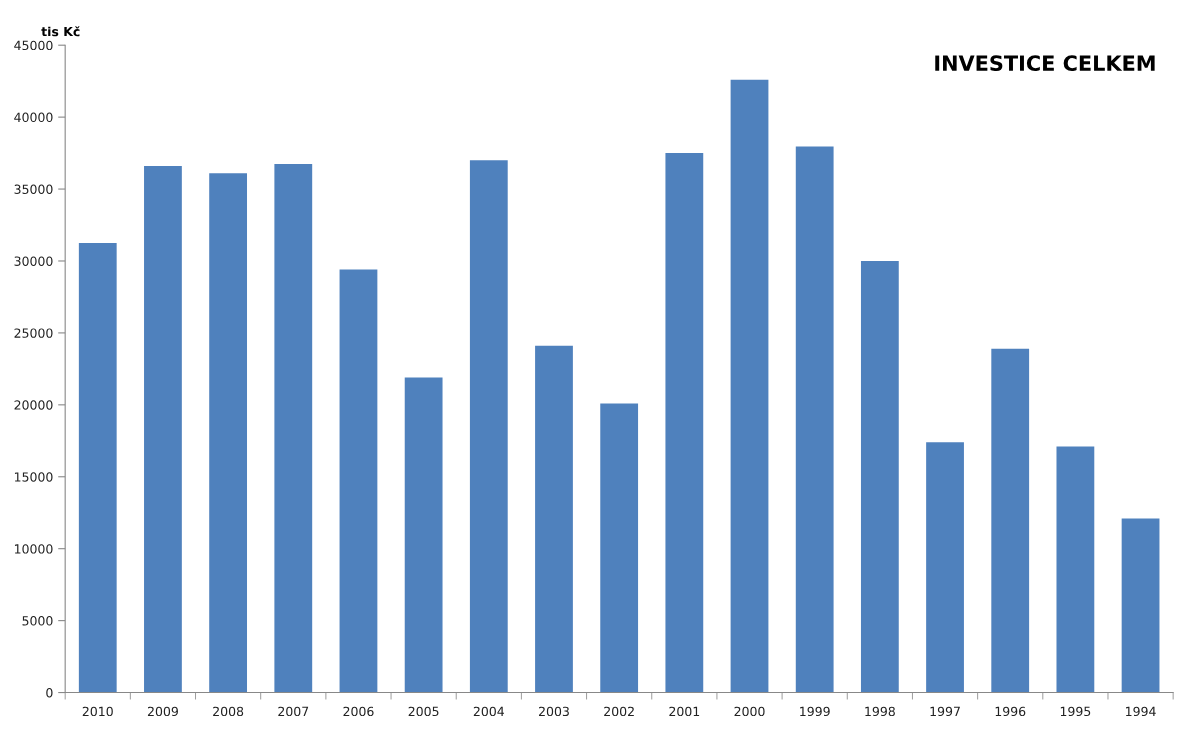 Image resolution: width=1185 pixels, height=729 pixels. What do you see at coordinates (945, 711) in the screenshot?
I see `x-tick-label: 1997` at bounding box center [945, 711].